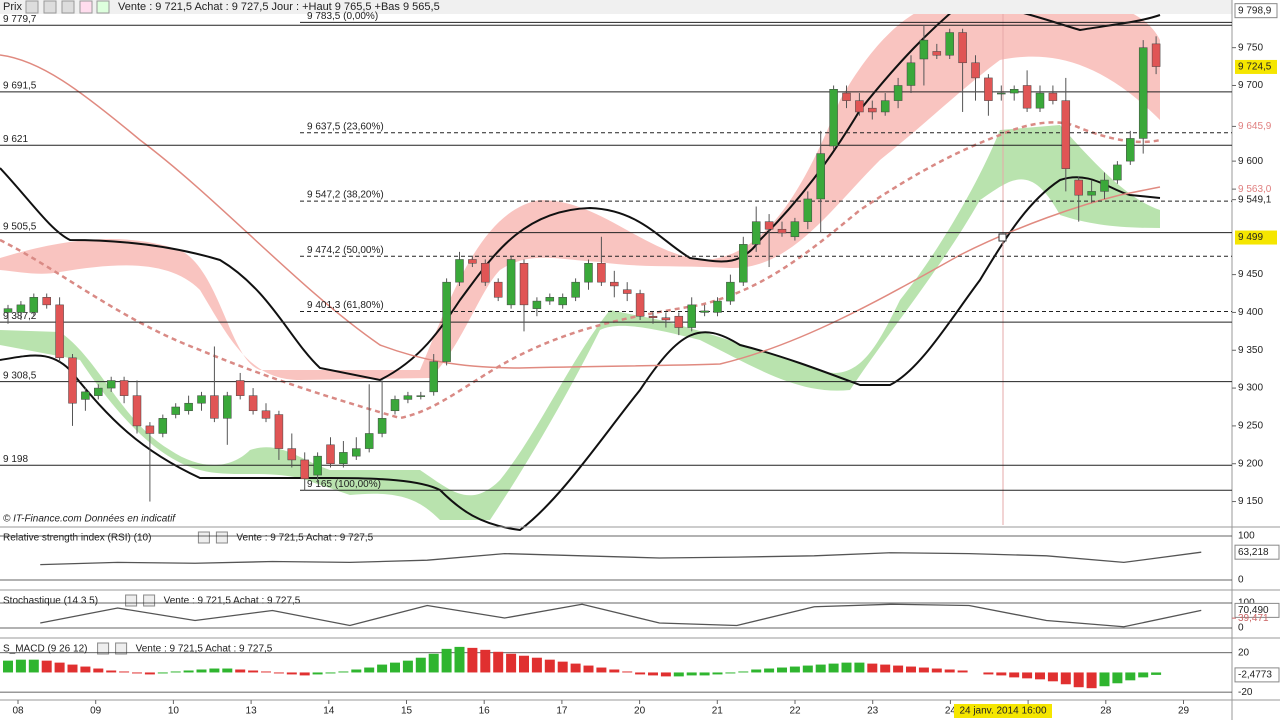  What do you see at coordinates (68, 7) in the screenshot?
I see `close-button` at bounding box center [68, 7].